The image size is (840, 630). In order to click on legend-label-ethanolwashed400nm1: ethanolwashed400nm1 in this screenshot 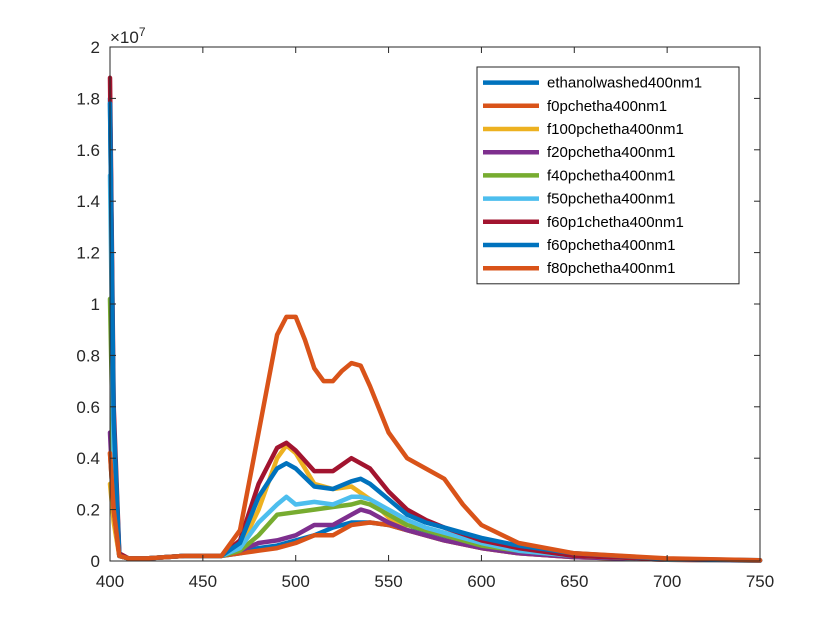, I will do `click(624, 83)`.